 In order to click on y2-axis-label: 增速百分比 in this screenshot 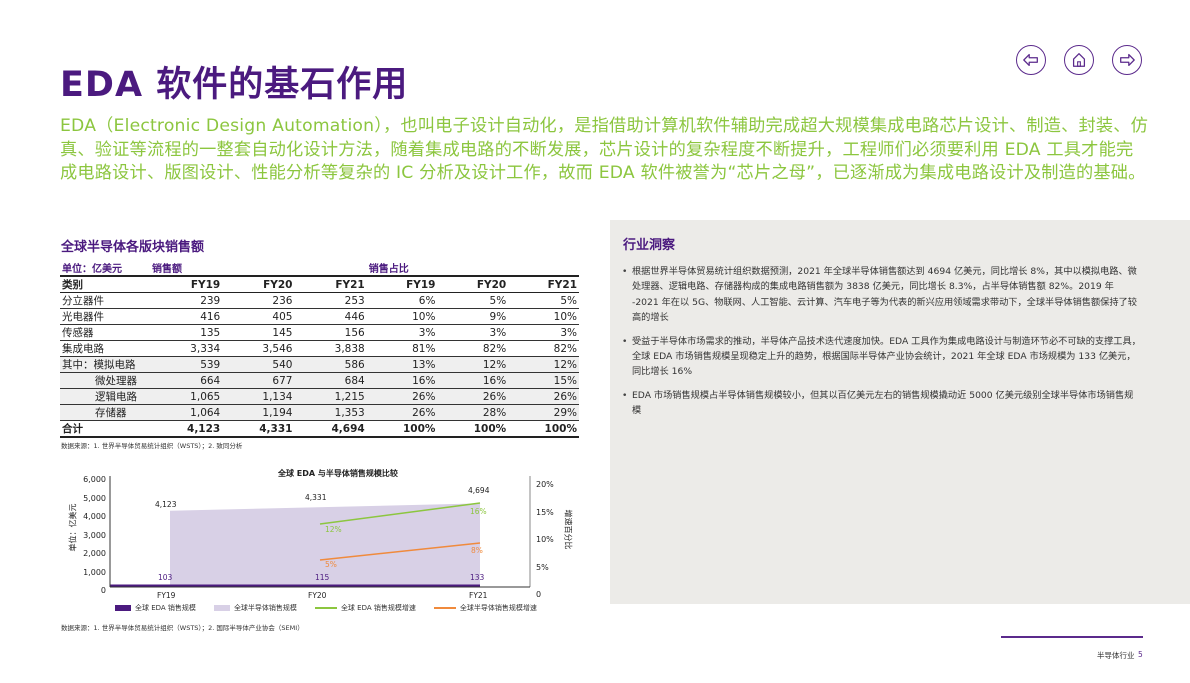, I will do `click(568, 529)`.